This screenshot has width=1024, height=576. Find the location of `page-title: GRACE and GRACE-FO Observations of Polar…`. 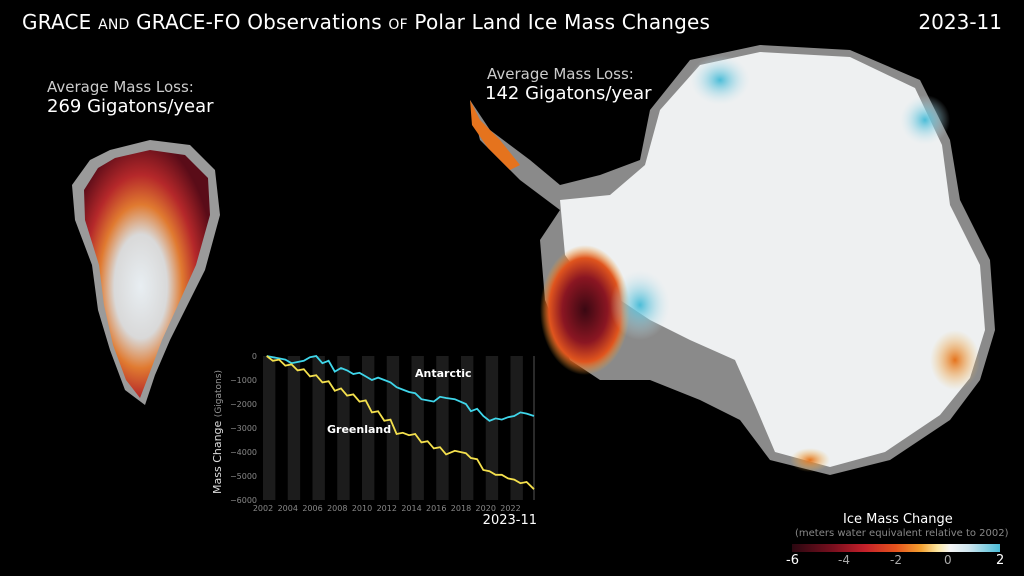

page-title: GRACE and GRACE-FO Observations of Polar… is located at coordinates (366, 22).